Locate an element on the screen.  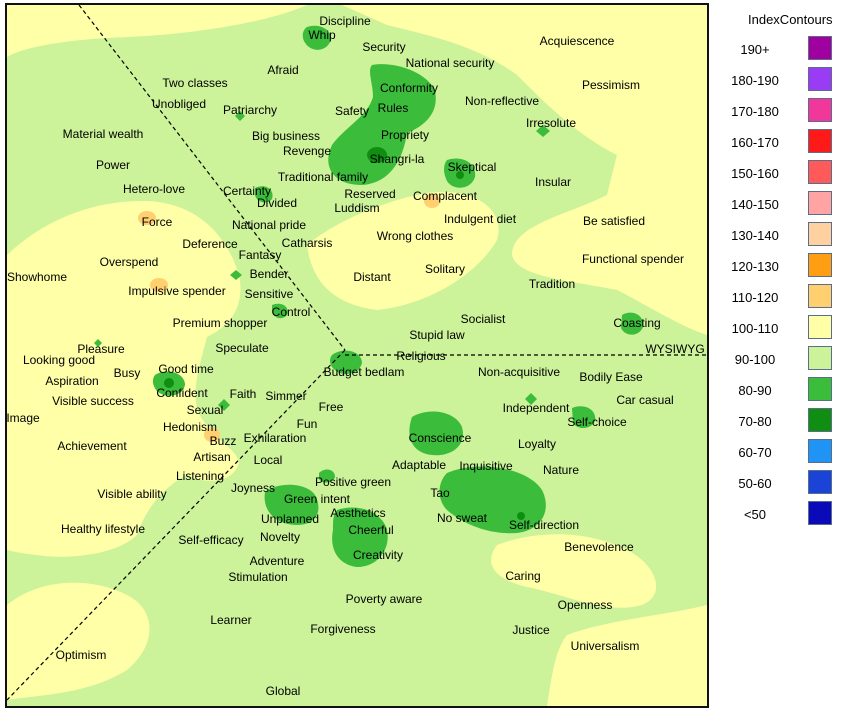
map-label: Reserved is located at coordinates (370, 194).